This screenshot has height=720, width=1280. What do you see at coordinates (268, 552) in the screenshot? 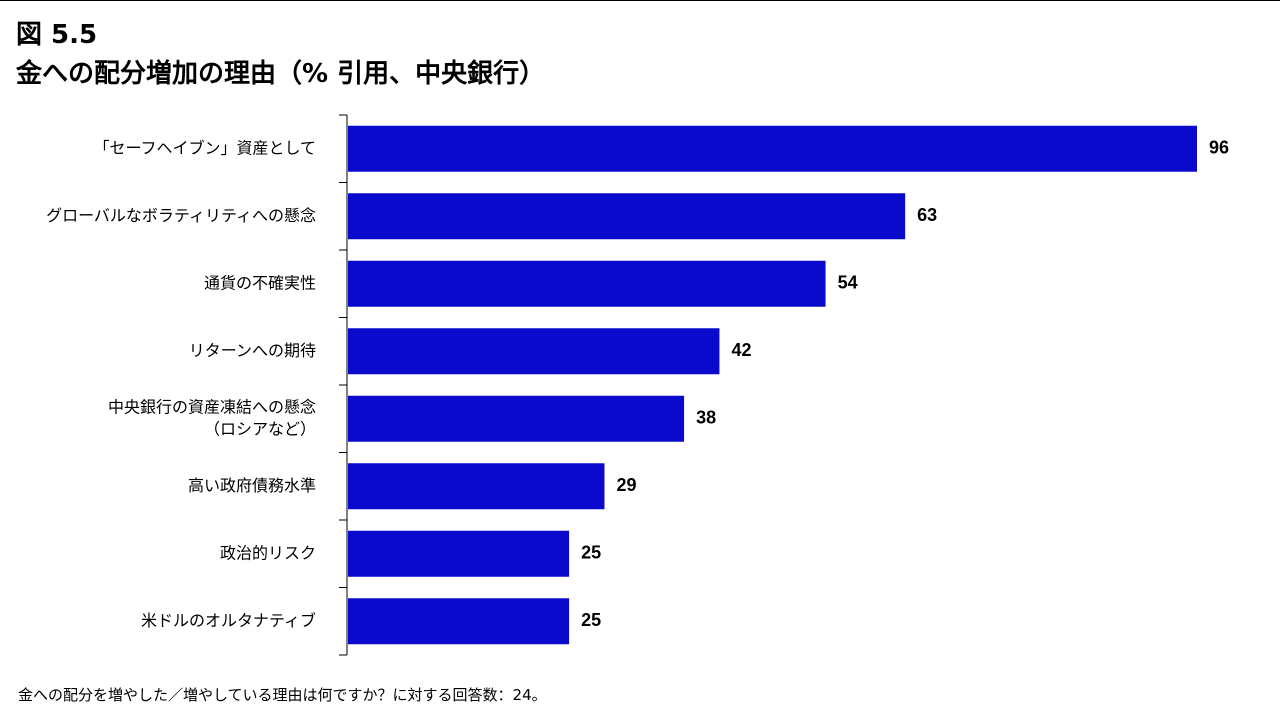
I see `category-label: 政治的リスク` at bounding box center [268, 552].